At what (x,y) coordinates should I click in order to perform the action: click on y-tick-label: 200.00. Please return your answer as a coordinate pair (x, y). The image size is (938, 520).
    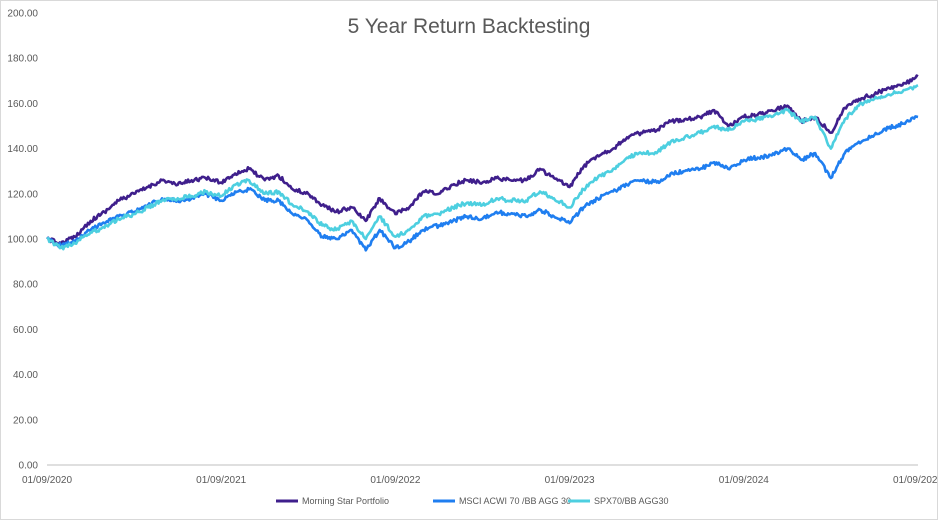
    Looking at the image, I should click on (22, 14).